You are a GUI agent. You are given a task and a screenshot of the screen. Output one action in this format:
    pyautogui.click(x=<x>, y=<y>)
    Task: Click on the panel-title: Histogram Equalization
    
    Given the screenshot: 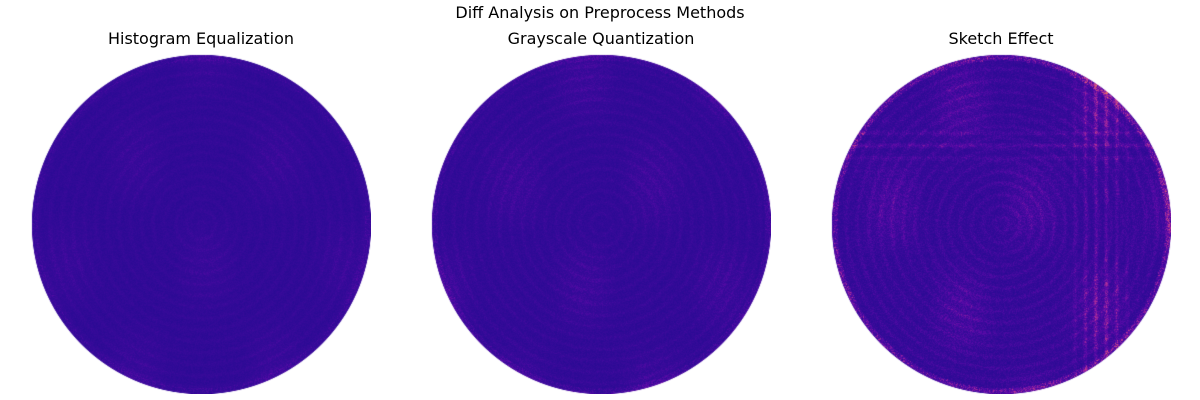 What is the action you would take?
    pyautogui.click(x=201, y=38)
    